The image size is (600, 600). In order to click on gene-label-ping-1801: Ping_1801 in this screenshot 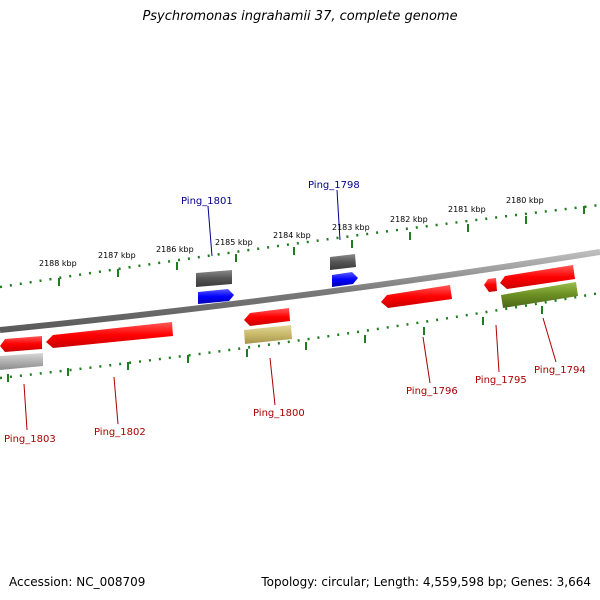, I will do `click(207, 201)`.